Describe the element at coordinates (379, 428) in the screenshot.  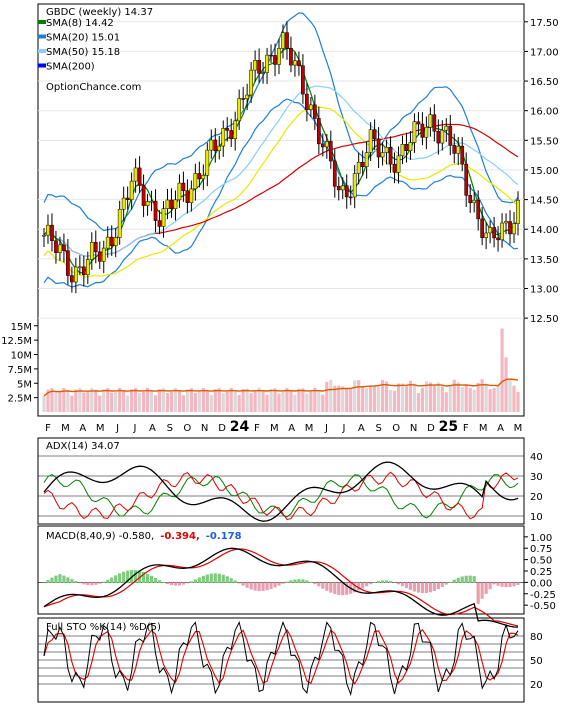
I see `x-axis-label: S` at that location.